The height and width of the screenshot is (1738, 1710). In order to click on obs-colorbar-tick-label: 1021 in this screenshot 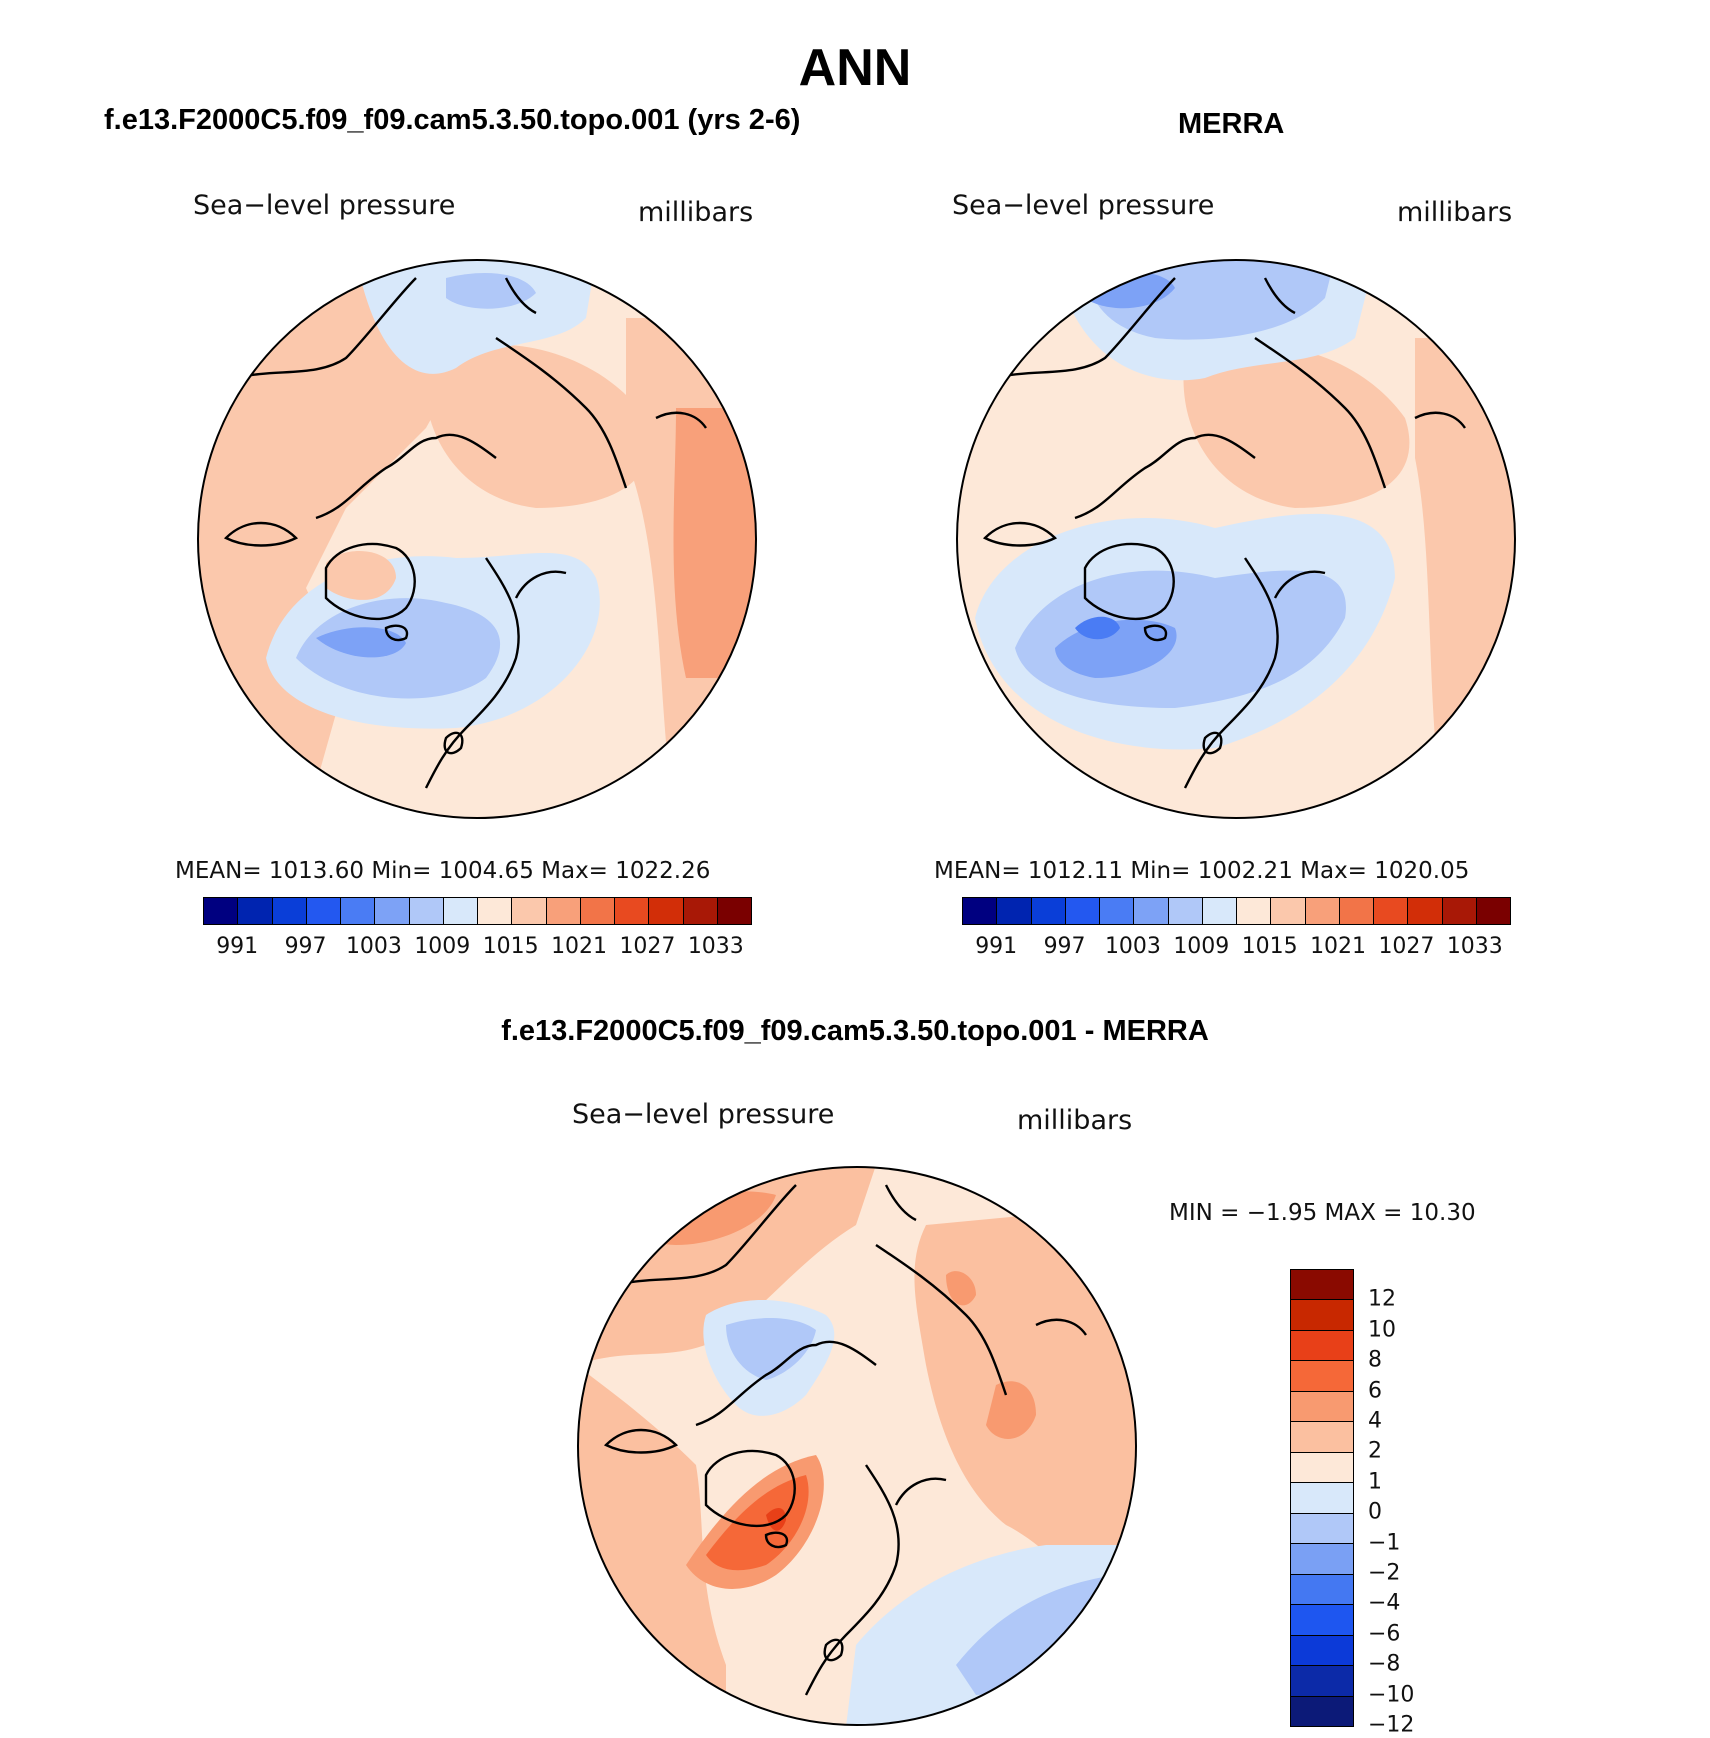, I will do `click(1338, 946)`.